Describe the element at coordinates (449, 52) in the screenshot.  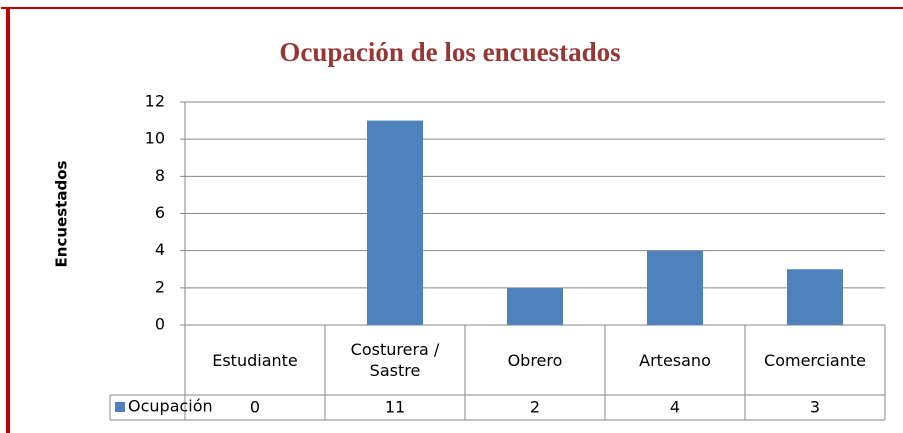
I see `chart-title: Ocupación de los encuestados` at that location.